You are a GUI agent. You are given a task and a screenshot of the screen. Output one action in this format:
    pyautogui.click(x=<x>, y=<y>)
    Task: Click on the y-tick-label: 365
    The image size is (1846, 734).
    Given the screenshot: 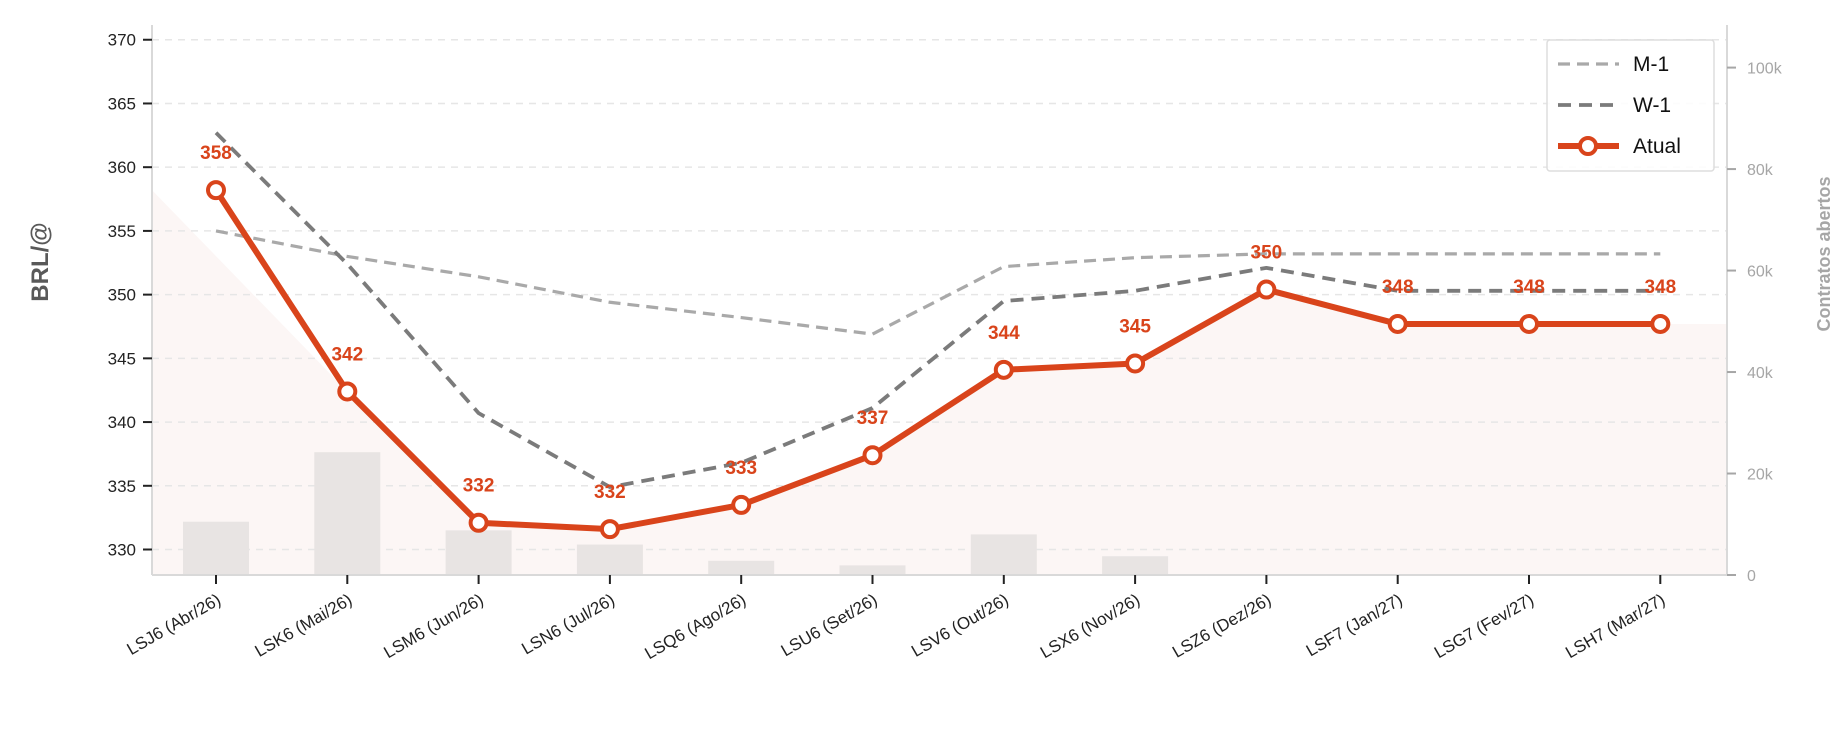 What is the action you would take?
    pyautogui.click(x=122, y=103)
    